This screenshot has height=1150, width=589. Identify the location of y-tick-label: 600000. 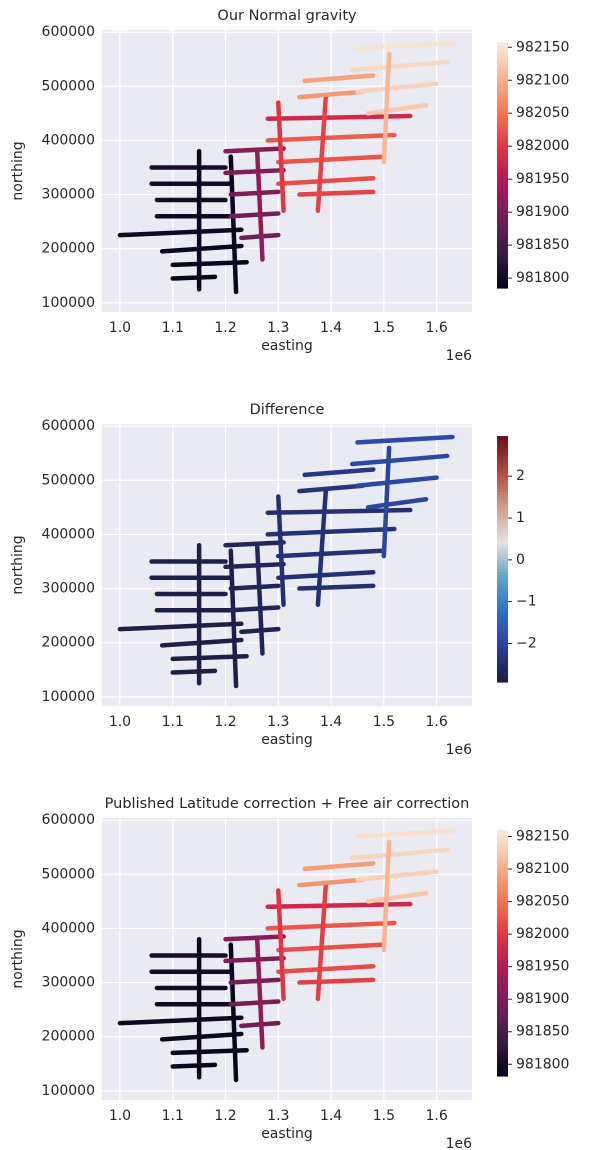
(68, 820).